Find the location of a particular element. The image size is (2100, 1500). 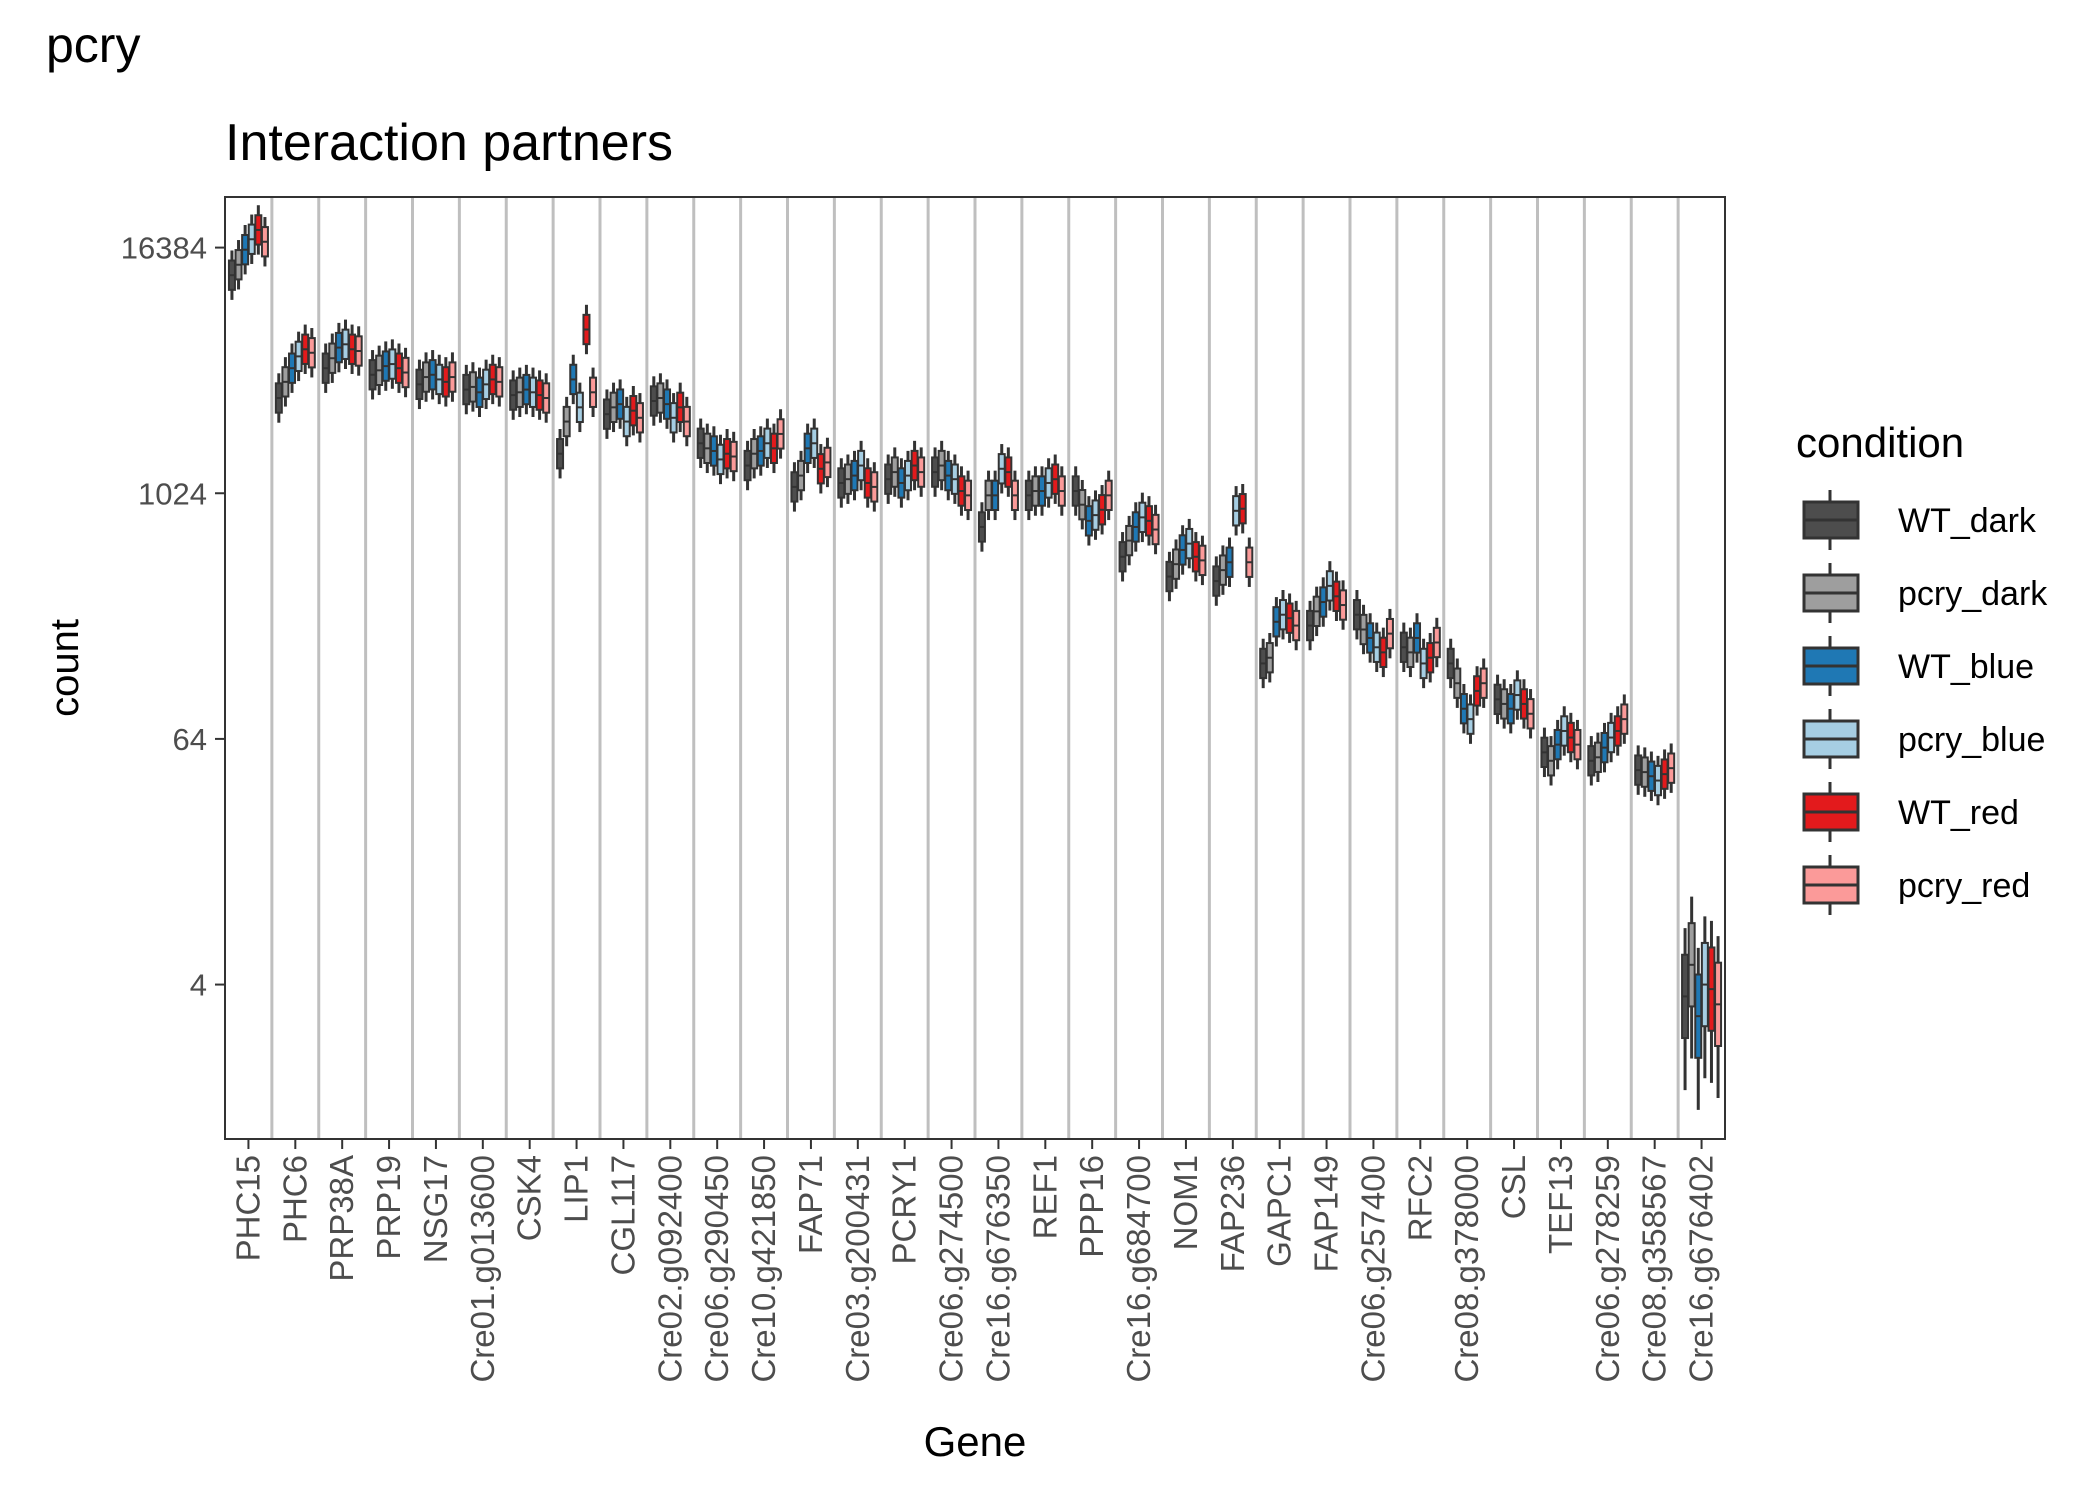

x-tick-label: PCRY1 is located at coordinates (904, 1209).